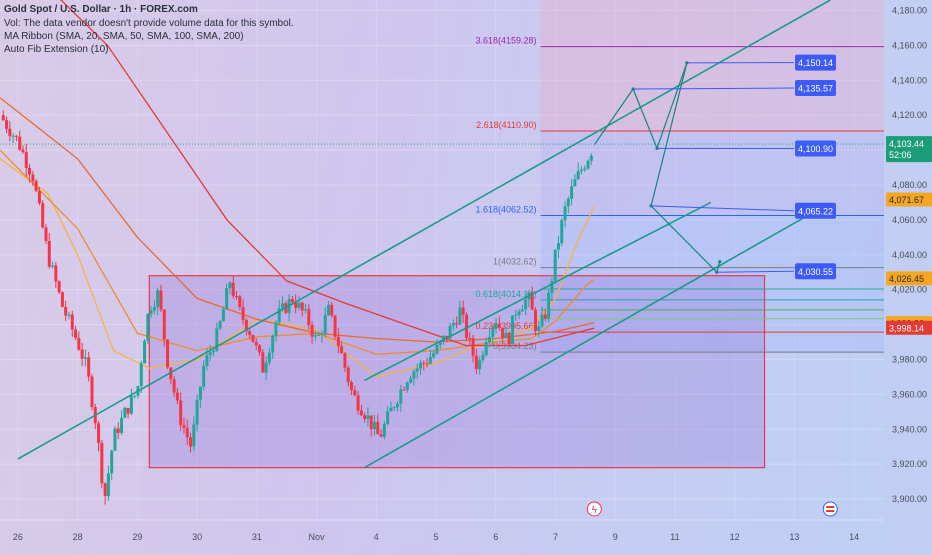  I want to click on flash-event-icon: ϟ, so click(594, 509).